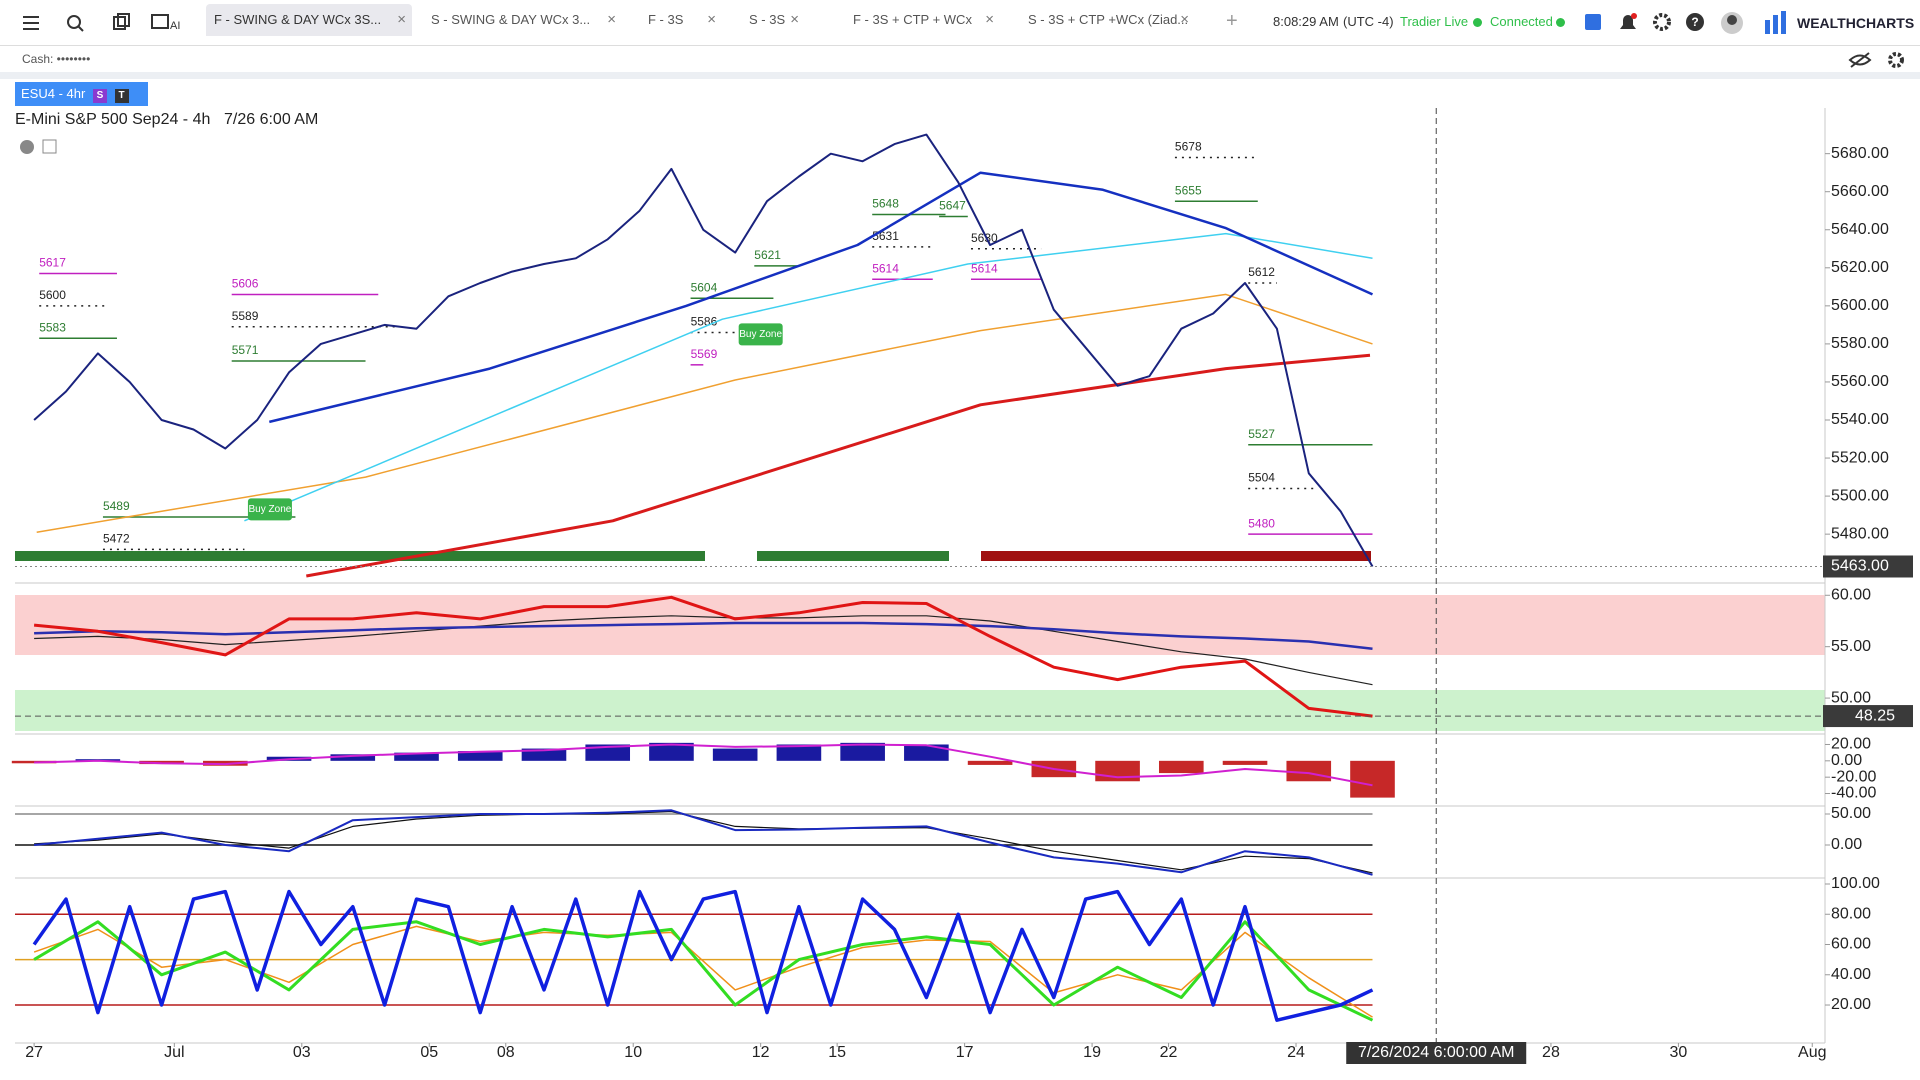 The width and height of the screenshot is (1920, 1080). I want to click on tab: S - 3S ×, so click(773, 20).